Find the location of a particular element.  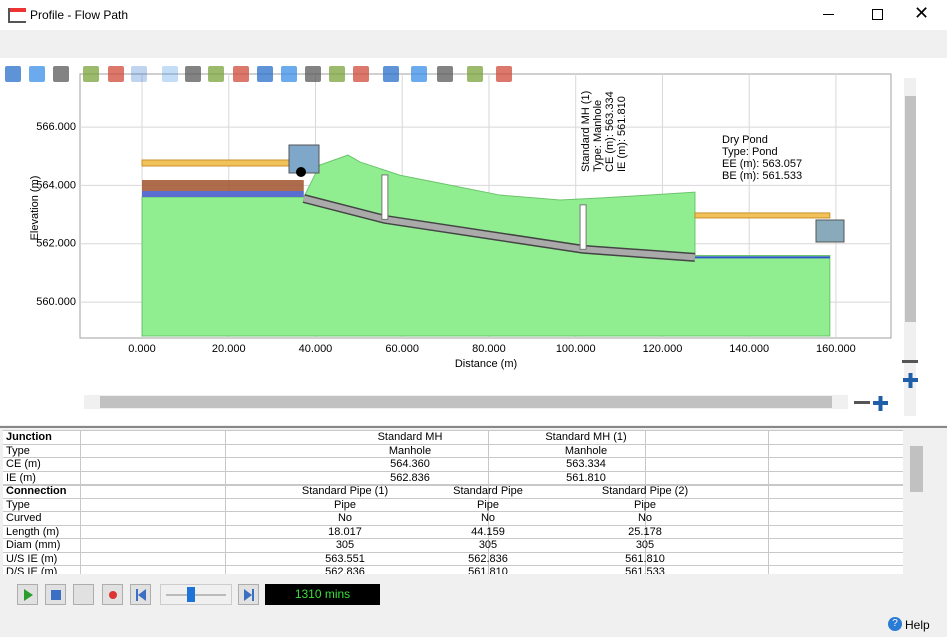

minimize is located at coordinates (828, 14).